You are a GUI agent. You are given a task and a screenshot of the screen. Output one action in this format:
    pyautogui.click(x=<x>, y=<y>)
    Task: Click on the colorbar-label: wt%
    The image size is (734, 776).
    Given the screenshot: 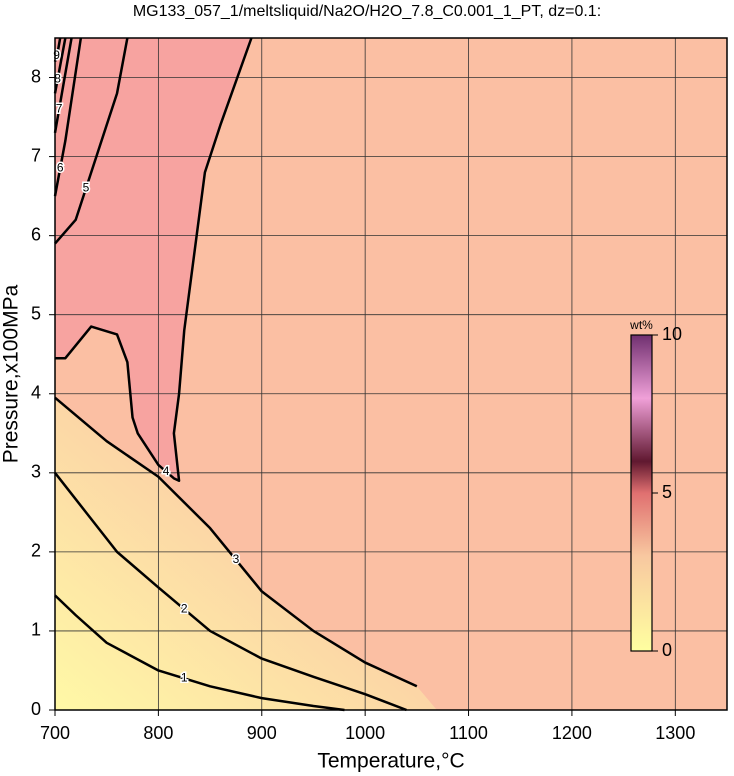 What is the action you would take?
    pyautogui.click(x=641, y=325)
    